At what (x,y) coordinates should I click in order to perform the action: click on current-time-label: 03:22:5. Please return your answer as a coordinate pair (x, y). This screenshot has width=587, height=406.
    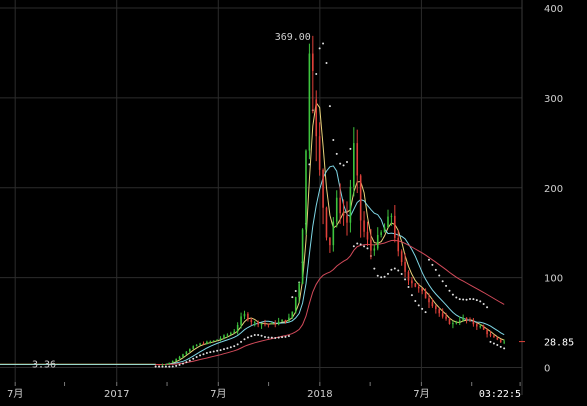
    Looking at the image, I should click on (500, 394).